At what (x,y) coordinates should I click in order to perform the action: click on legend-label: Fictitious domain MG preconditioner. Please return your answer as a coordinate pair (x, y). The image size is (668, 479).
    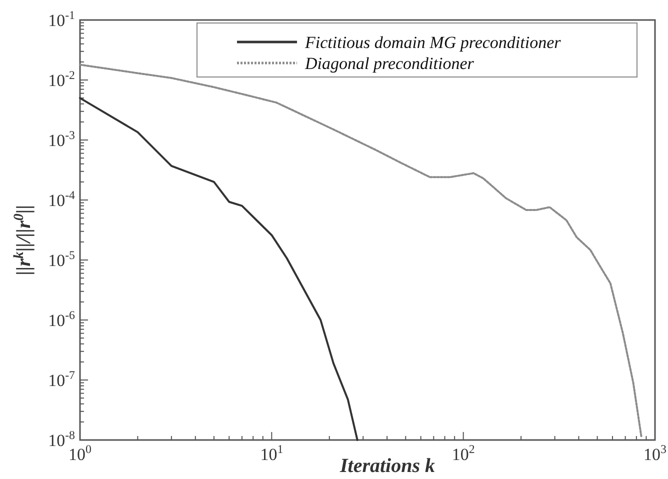
    Looking at the image, I should click on (433, 42).